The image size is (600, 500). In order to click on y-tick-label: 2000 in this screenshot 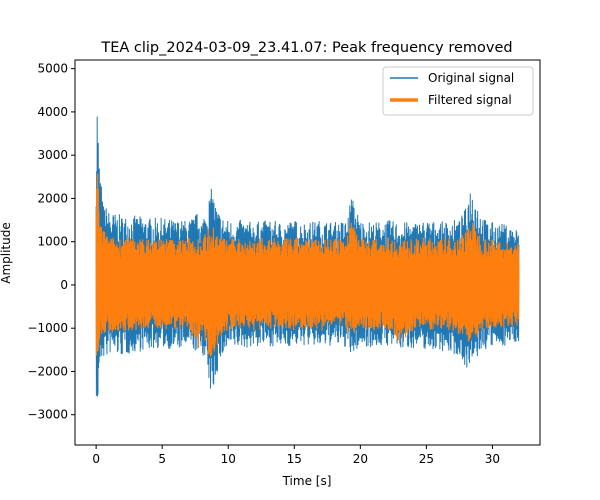, I will do `click(52, 198)`.